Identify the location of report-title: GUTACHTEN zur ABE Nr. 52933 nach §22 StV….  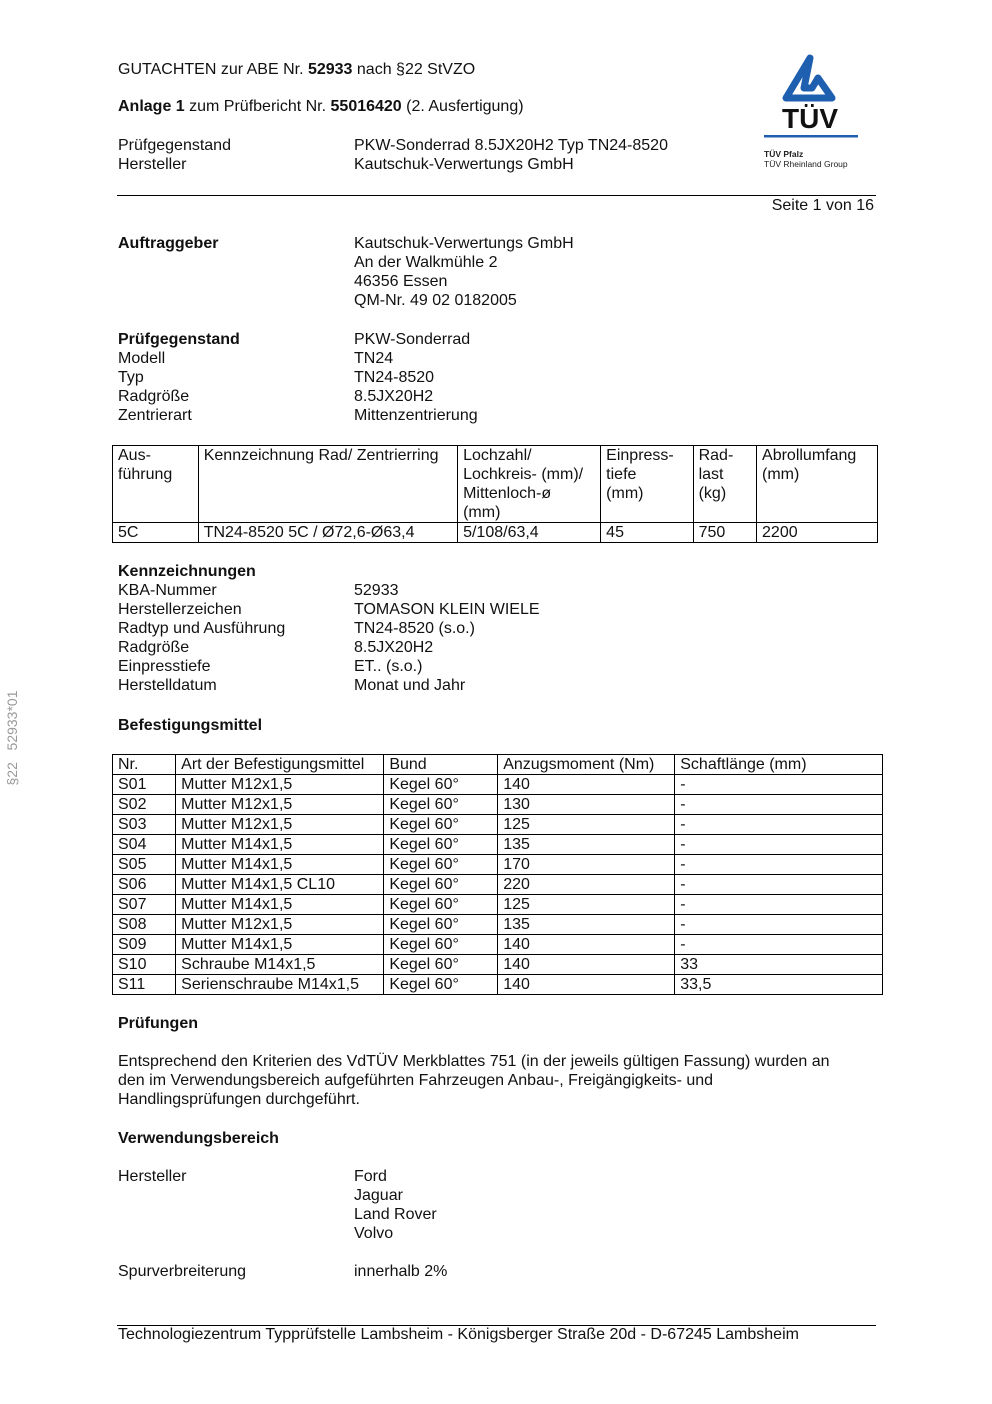
(297, 69).